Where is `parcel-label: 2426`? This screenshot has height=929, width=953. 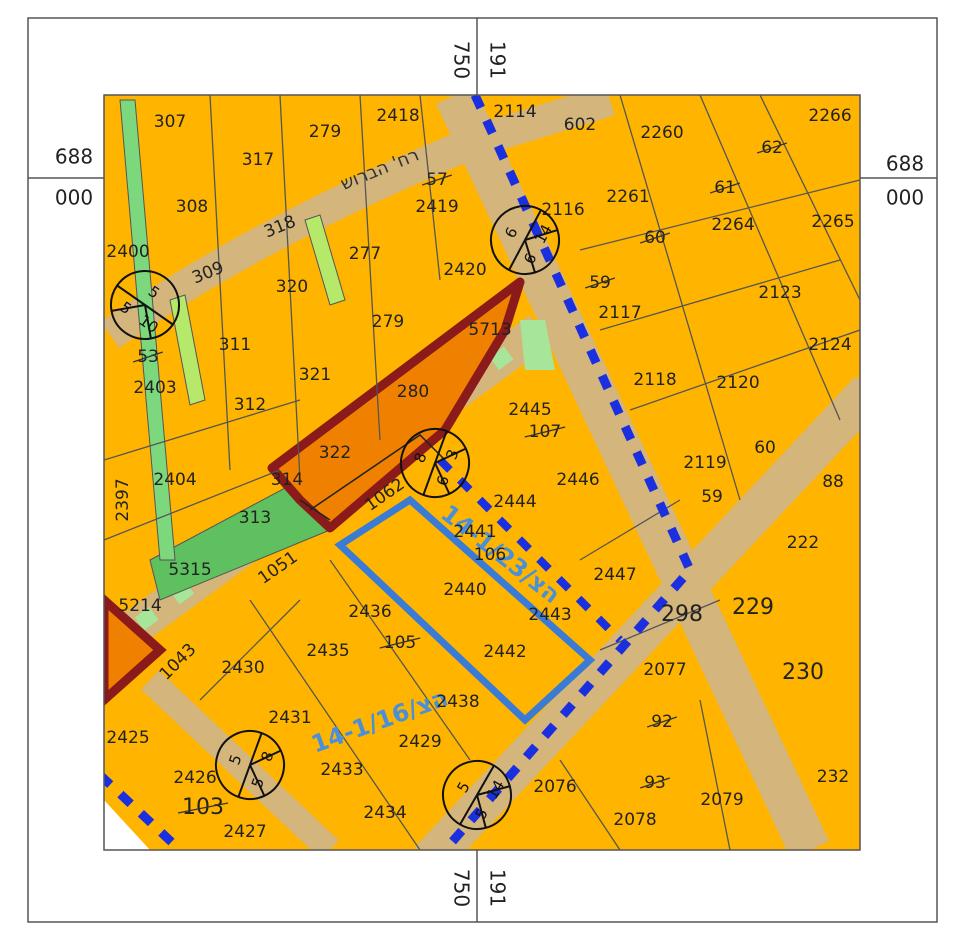 parcel-label: 2426 is located at coordinates (194, 778).